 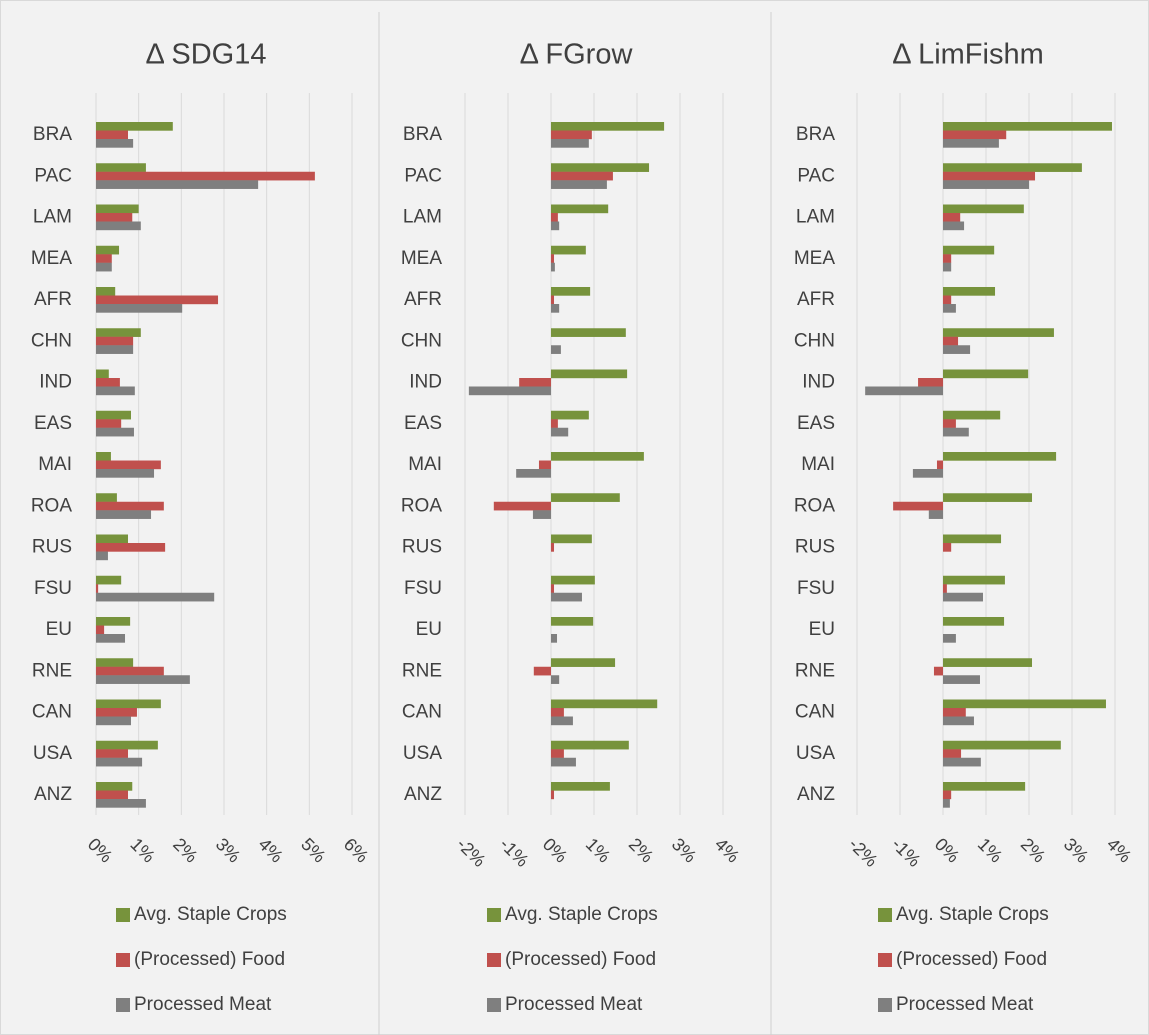 What do you see at coordinates (972, 914) in the screenshot?
I see `legend-label: Avg. Staple Crops` at bounding box center [972, 914].